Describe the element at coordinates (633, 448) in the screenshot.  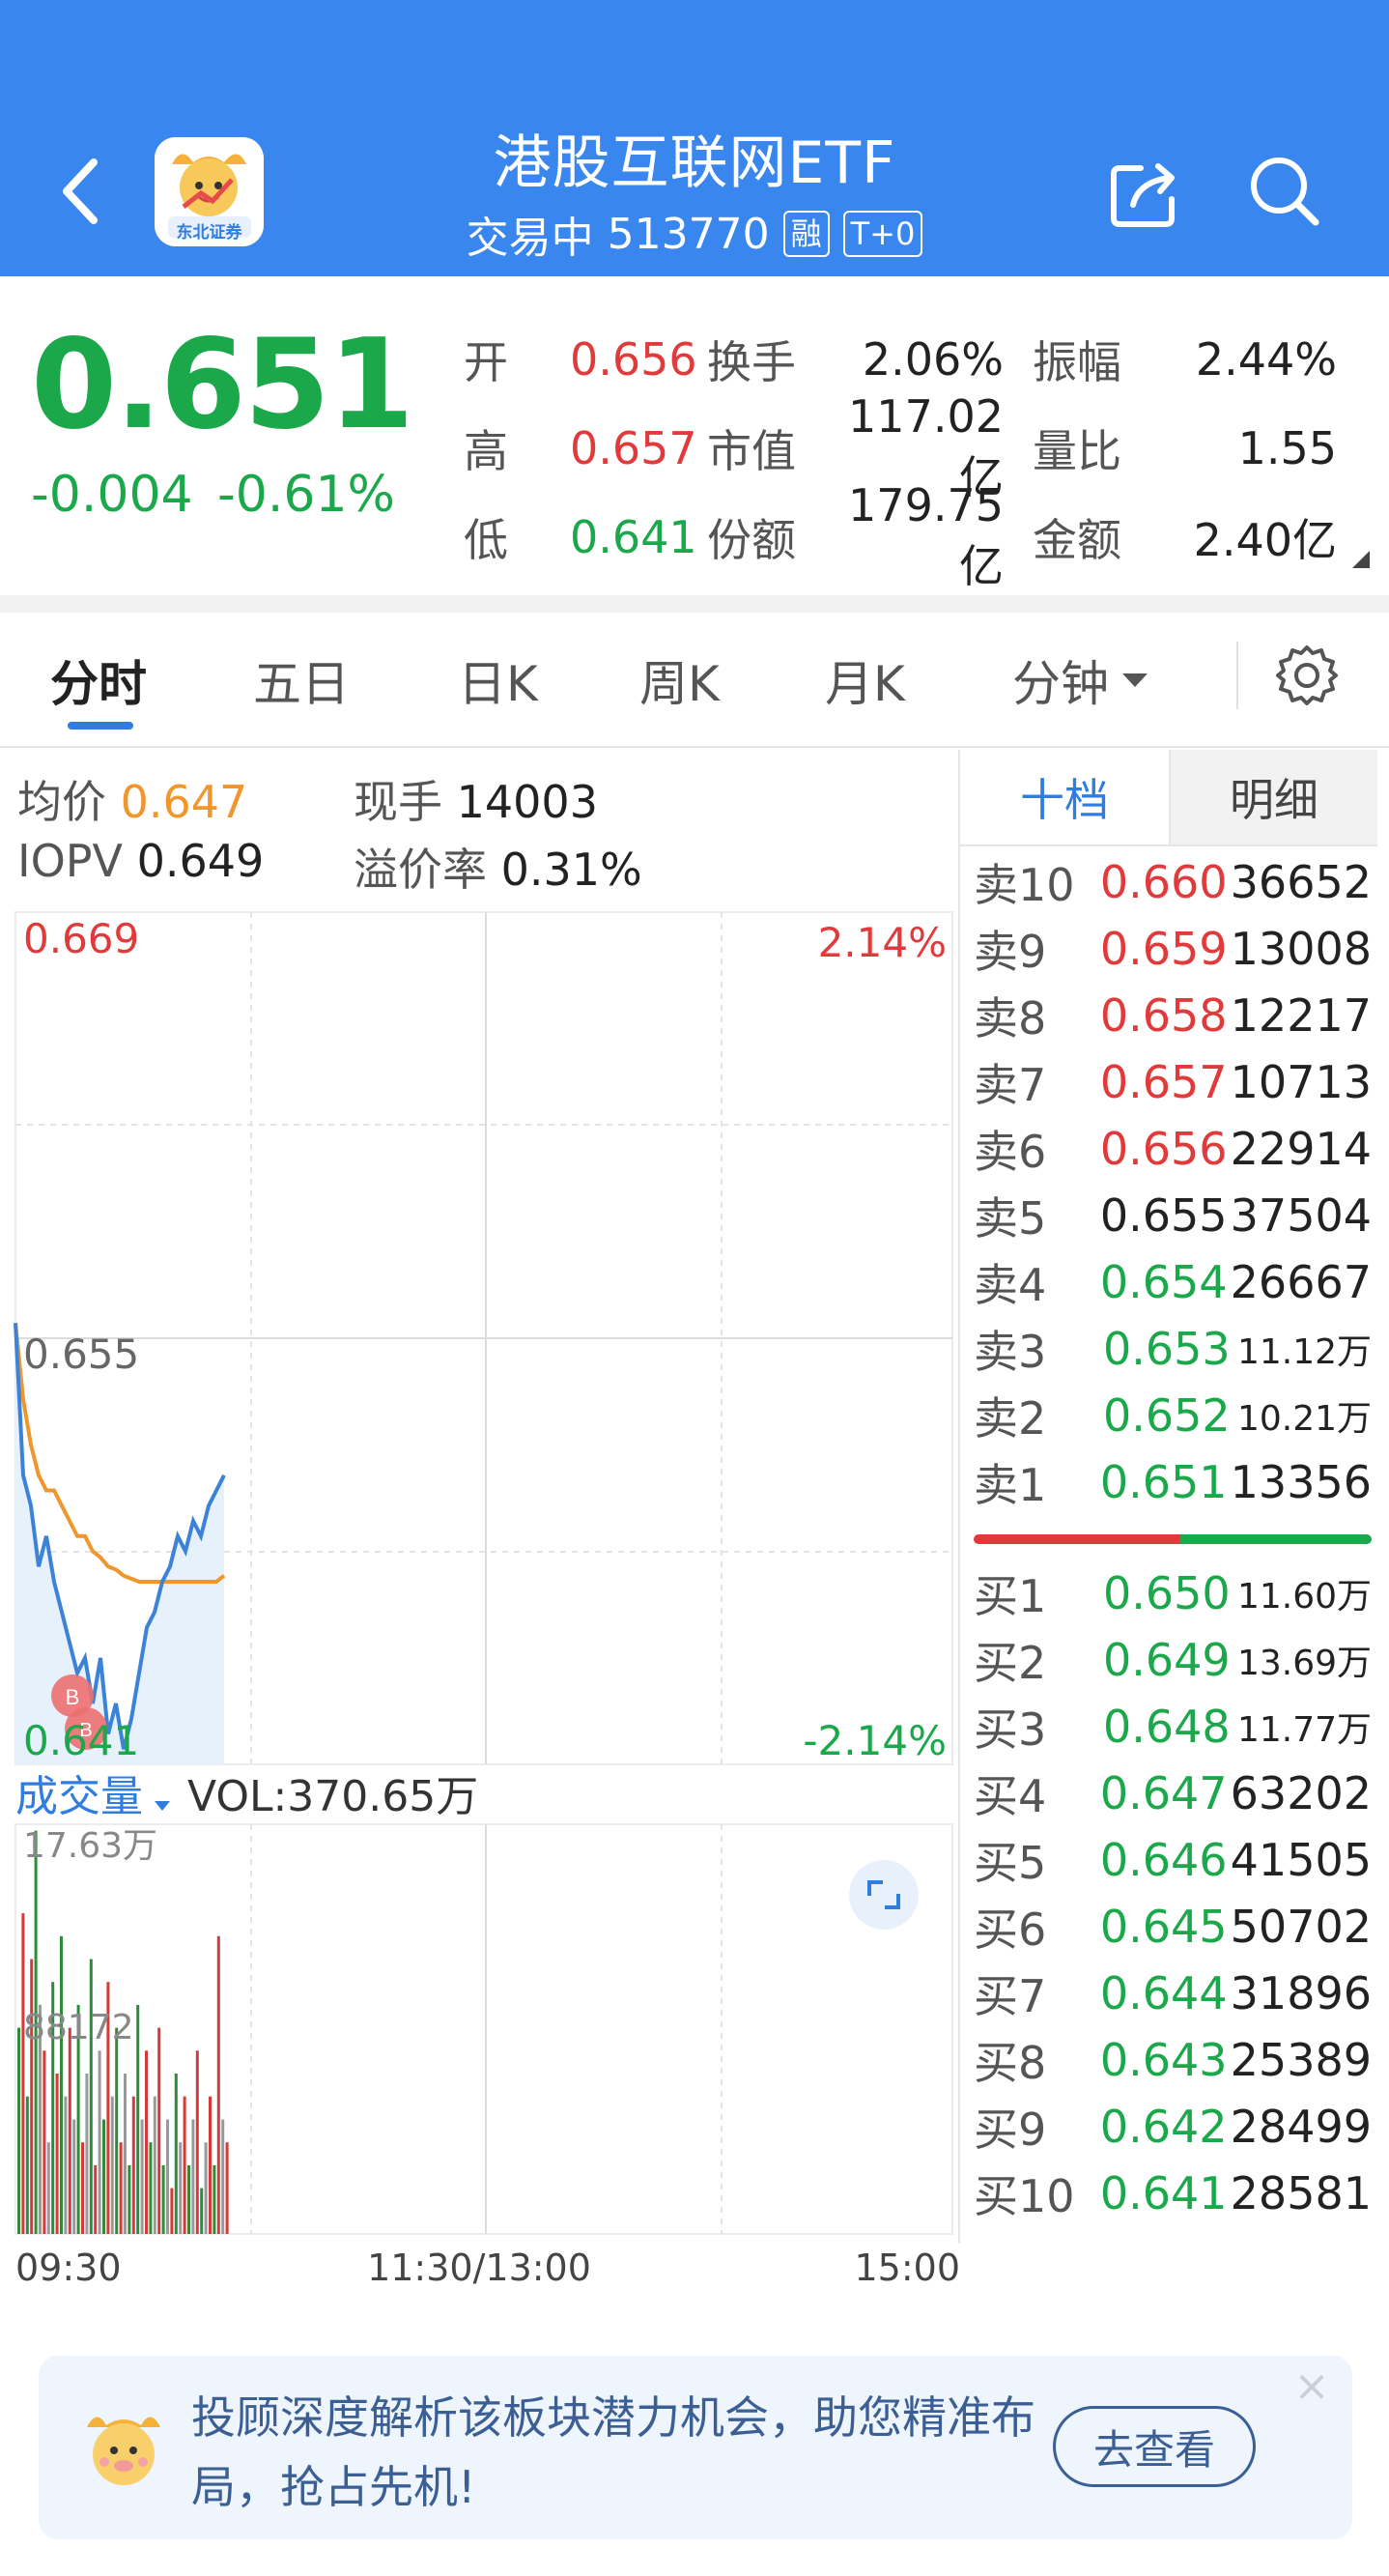
I see `stat-value: 0.657` at that location.